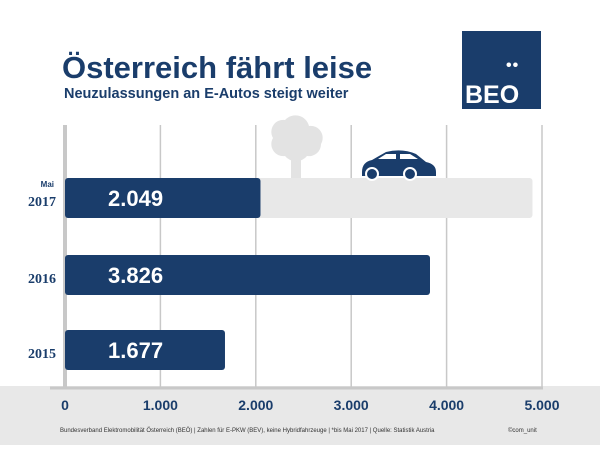 The height and width of the screenshot is (449, 600). Describe the element at coordinates (492, 95) in the screenshot. I see `logo-text: BEO` at that location.